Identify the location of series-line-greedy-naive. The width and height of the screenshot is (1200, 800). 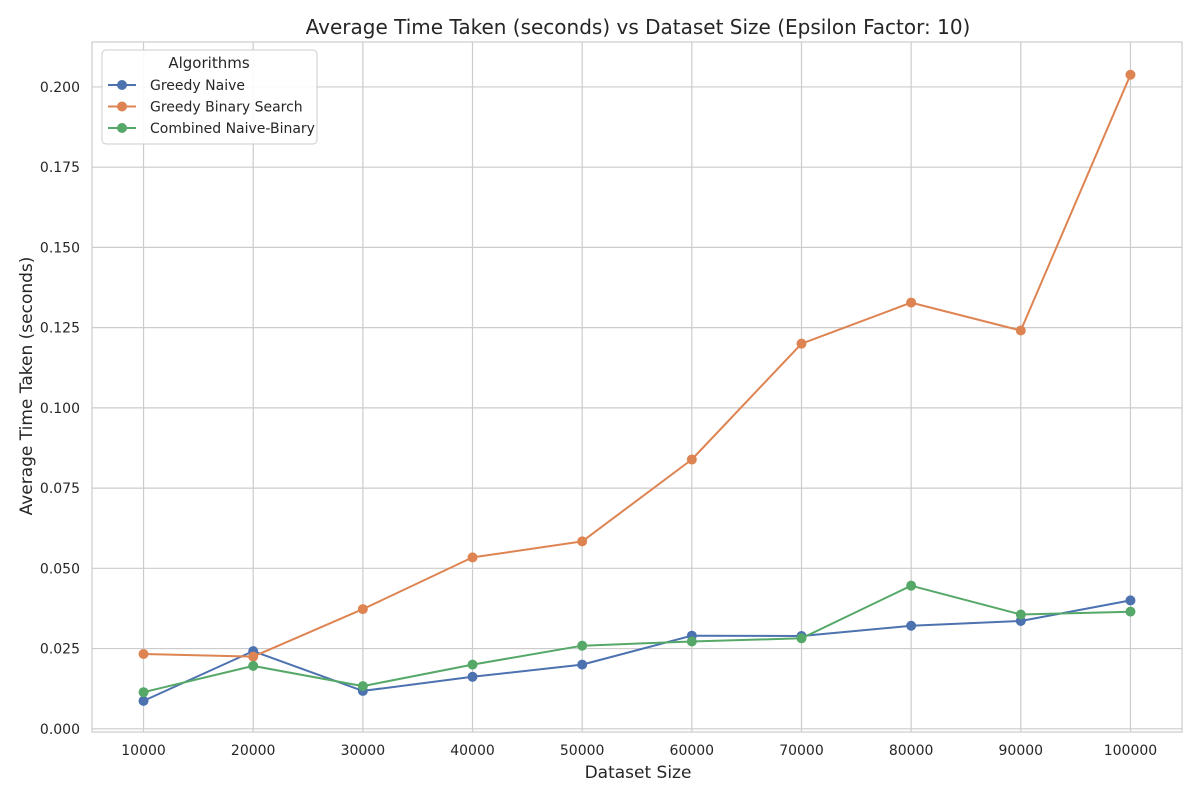
(637, 650).